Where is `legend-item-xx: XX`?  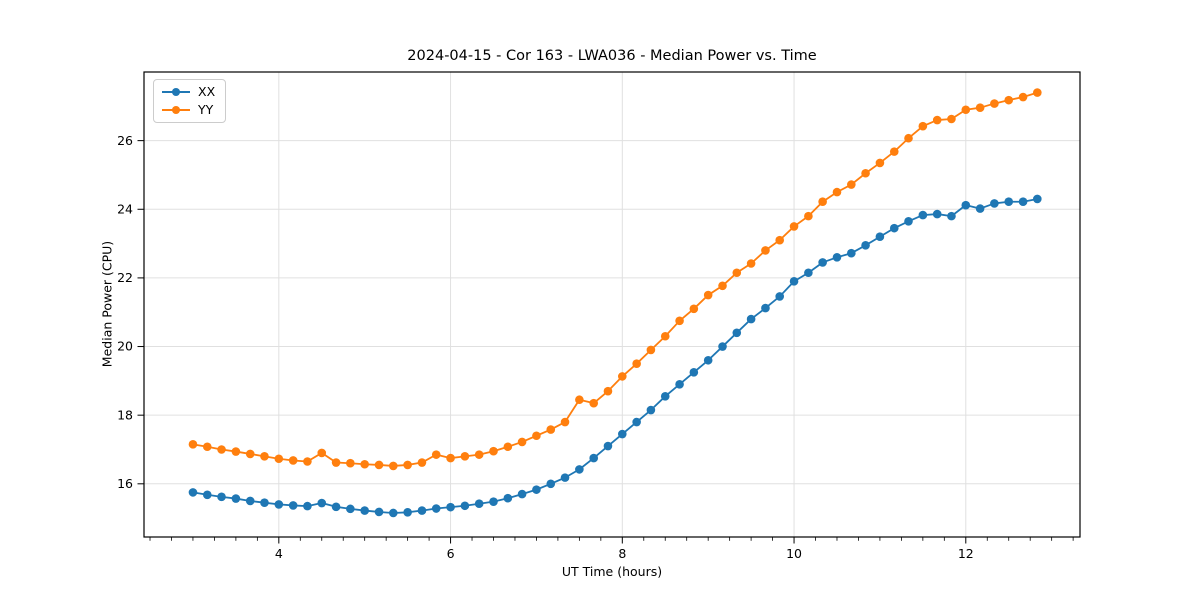
legend-item-xx: XX is located at coordinates (189, 91).